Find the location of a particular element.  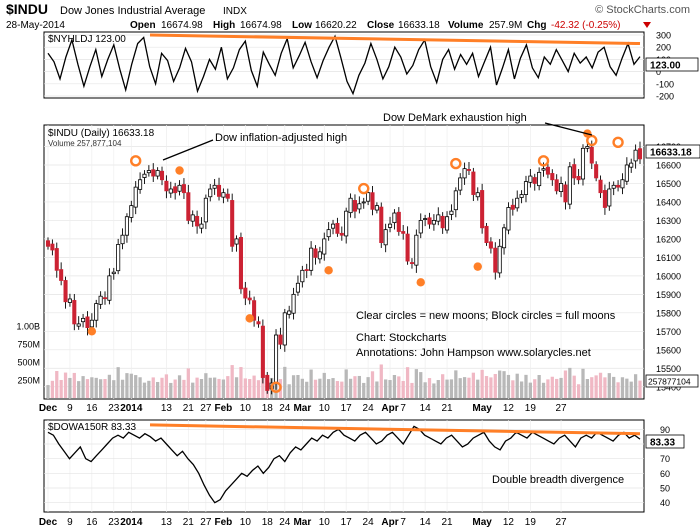

x-axis-tick-label-bottom: 23 is located at coordinates (114, 522).